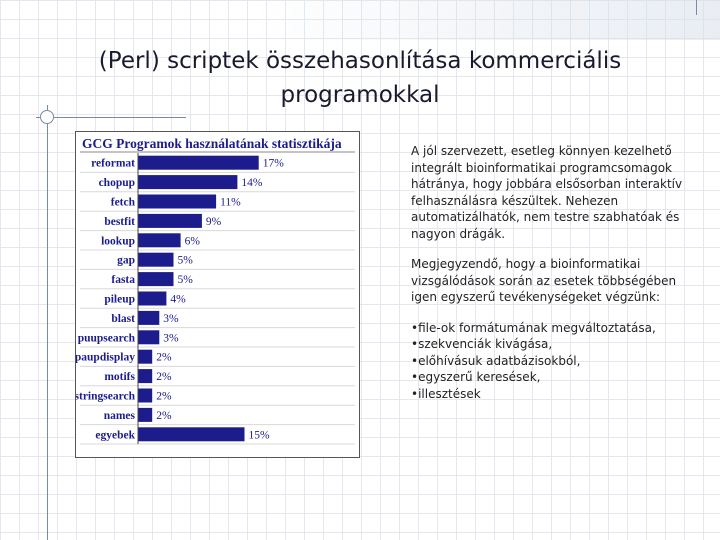 The height and width of the screenshot is (540, 720). Describe the element at coordinates (485, 20) in the screenshot. I see `header-shade` at that location.